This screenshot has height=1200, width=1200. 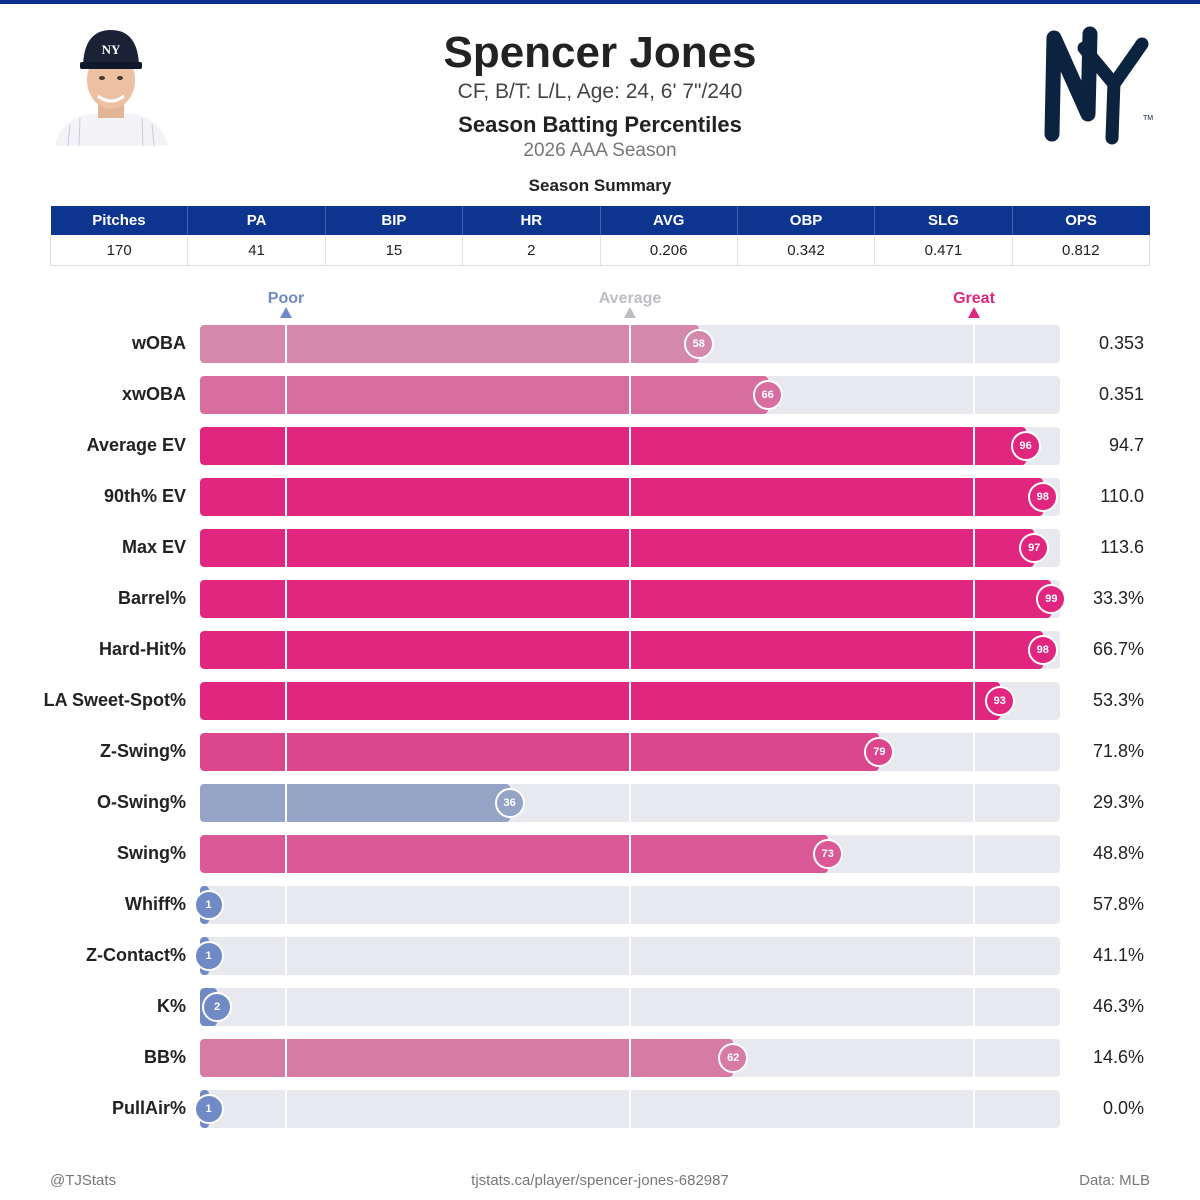 I want to click on metric-label: Z-Contact%, so click(x=136, y=955).